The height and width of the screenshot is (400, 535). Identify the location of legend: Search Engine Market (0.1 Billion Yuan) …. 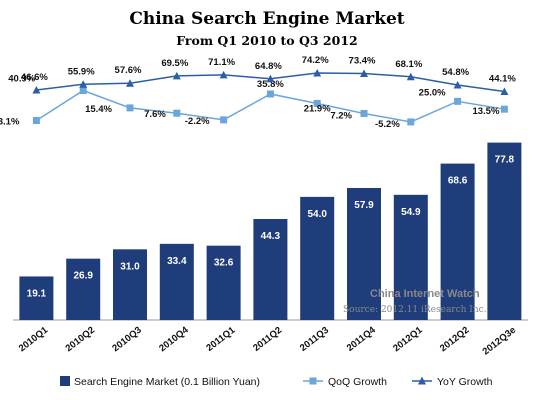
(276, 382).